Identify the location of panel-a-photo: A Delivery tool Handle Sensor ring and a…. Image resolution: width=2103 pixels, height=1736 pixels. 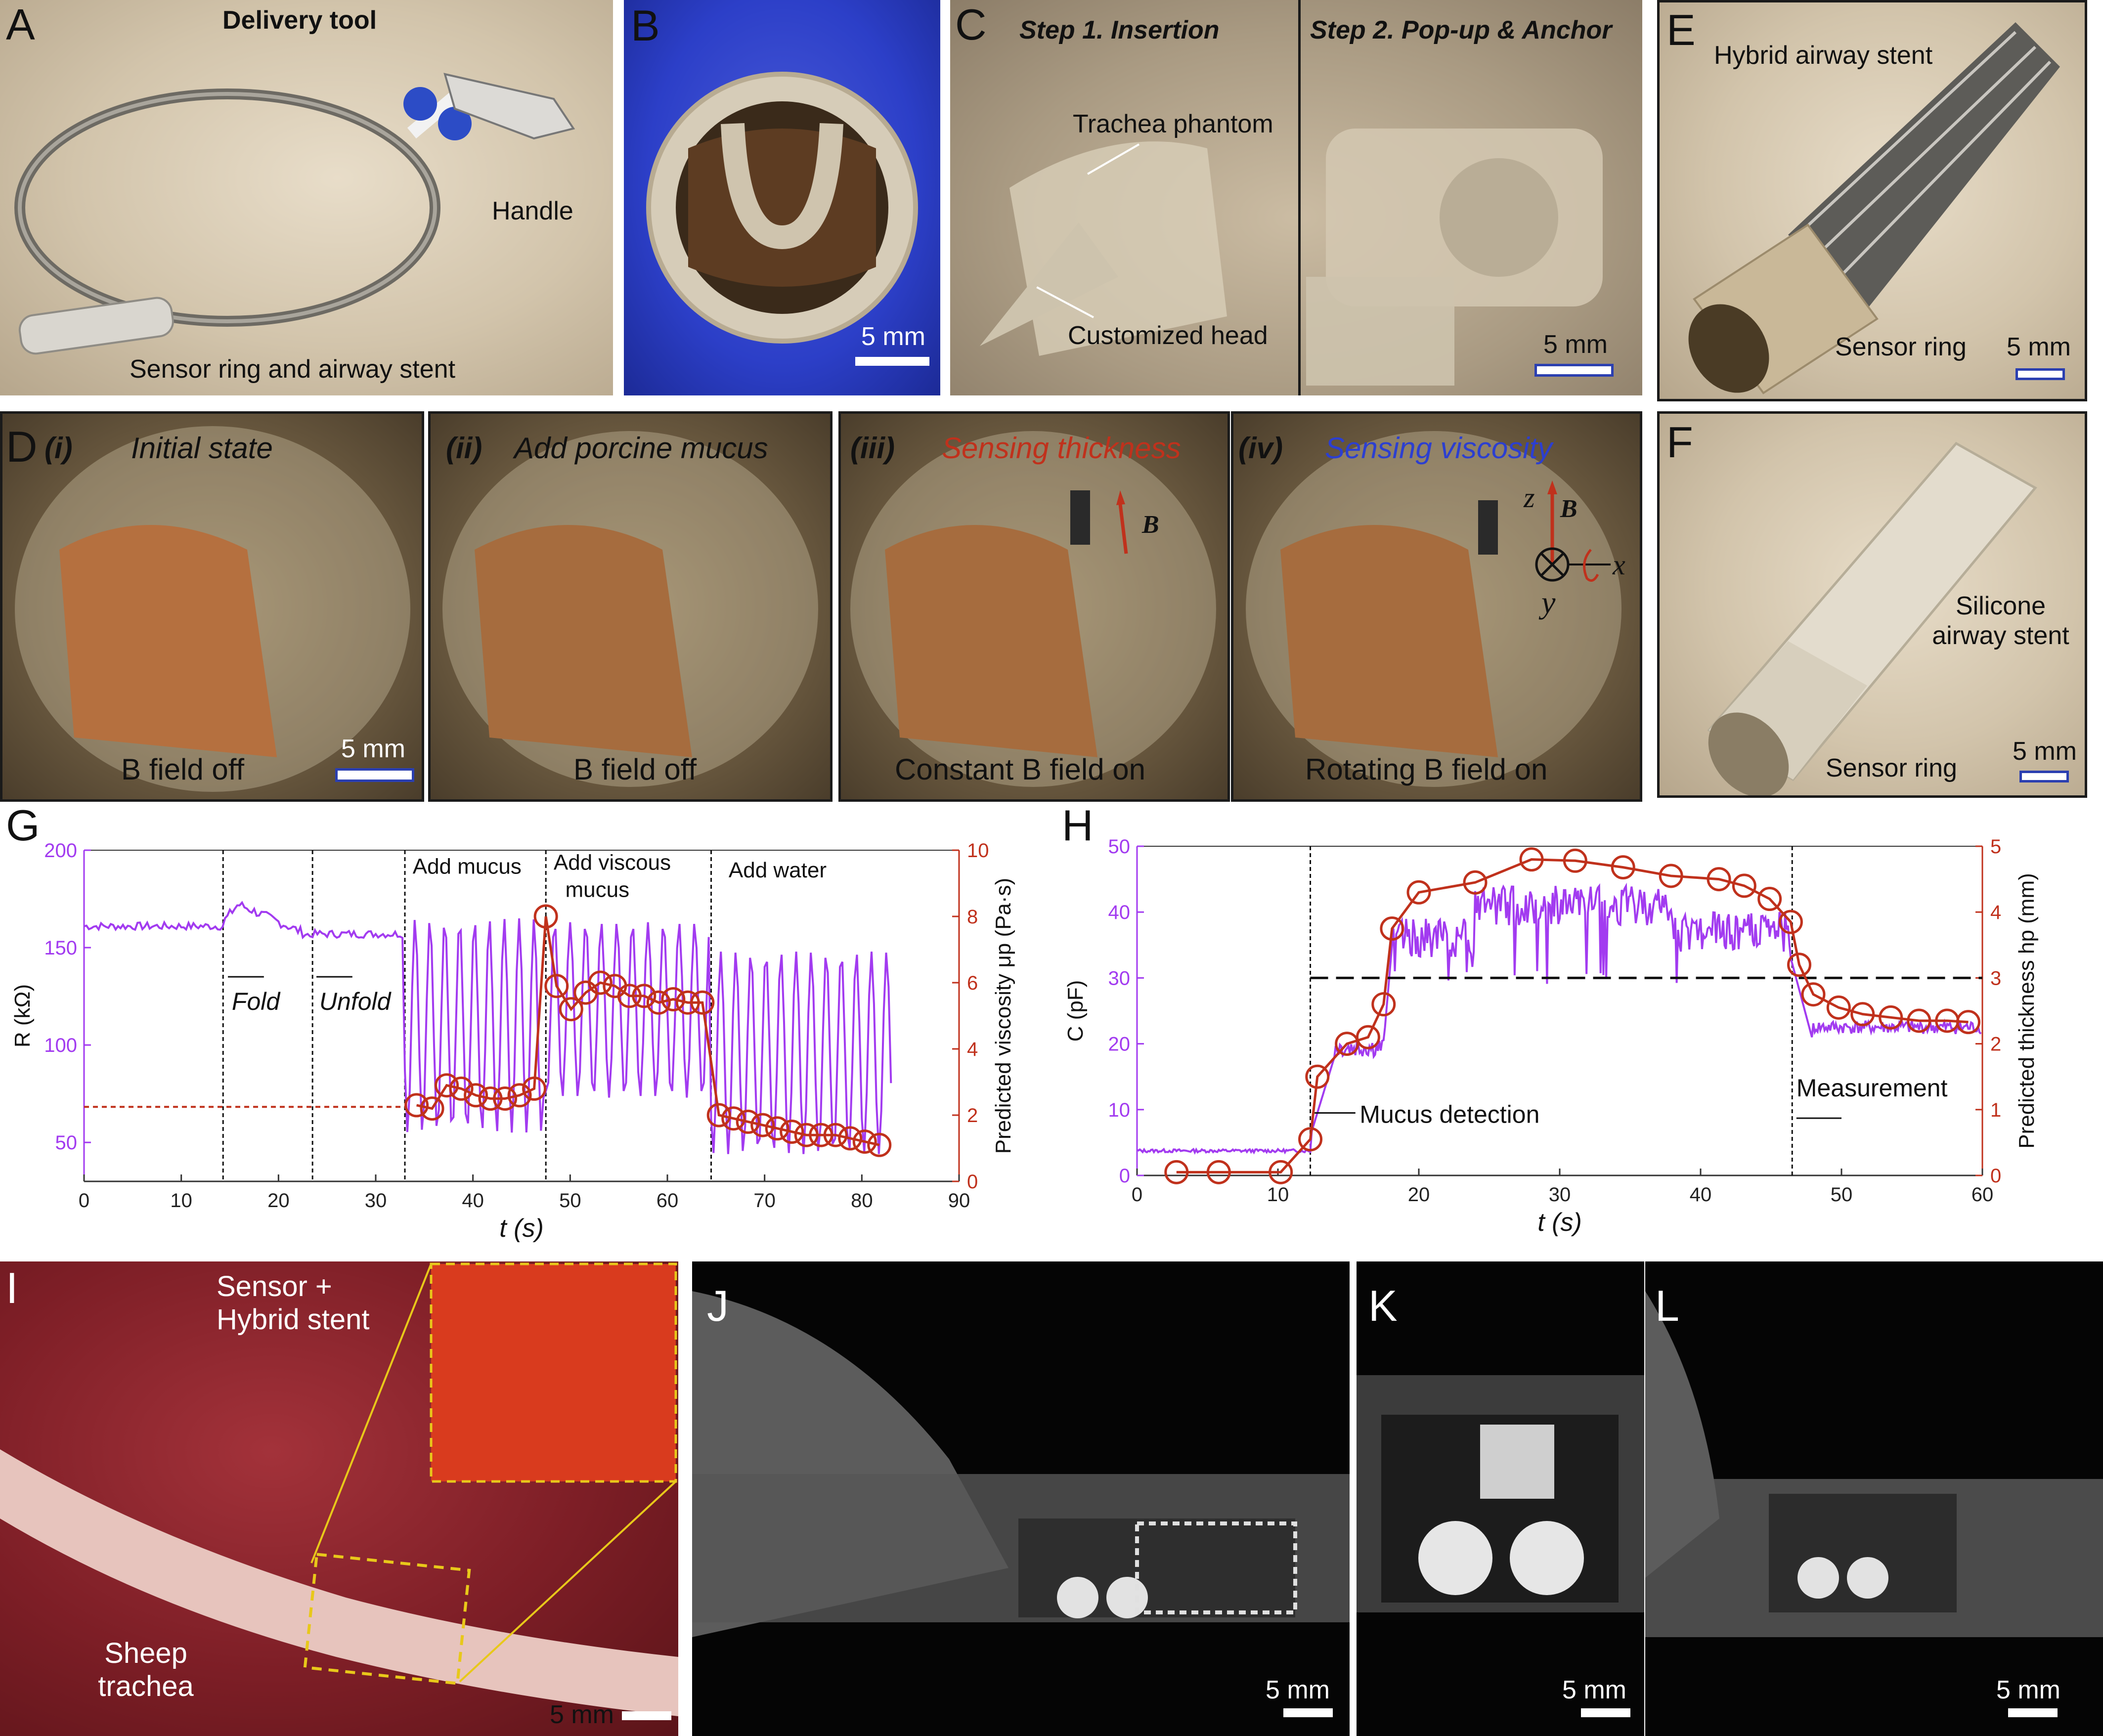
(306, 197).